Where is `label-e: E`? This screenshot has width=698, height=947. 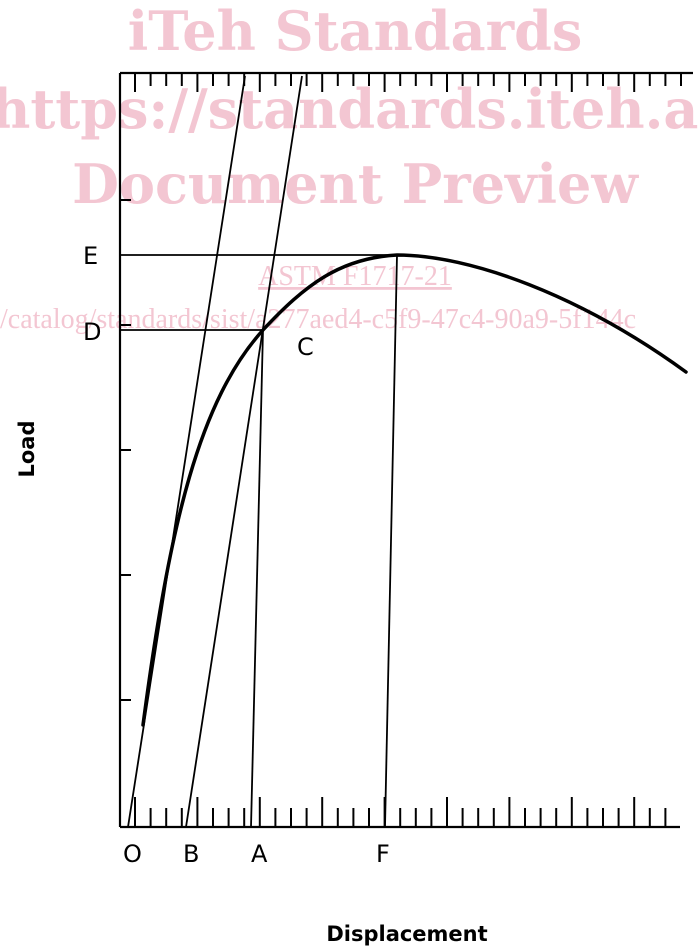 label-e: E is located at coordinates (90, 256).